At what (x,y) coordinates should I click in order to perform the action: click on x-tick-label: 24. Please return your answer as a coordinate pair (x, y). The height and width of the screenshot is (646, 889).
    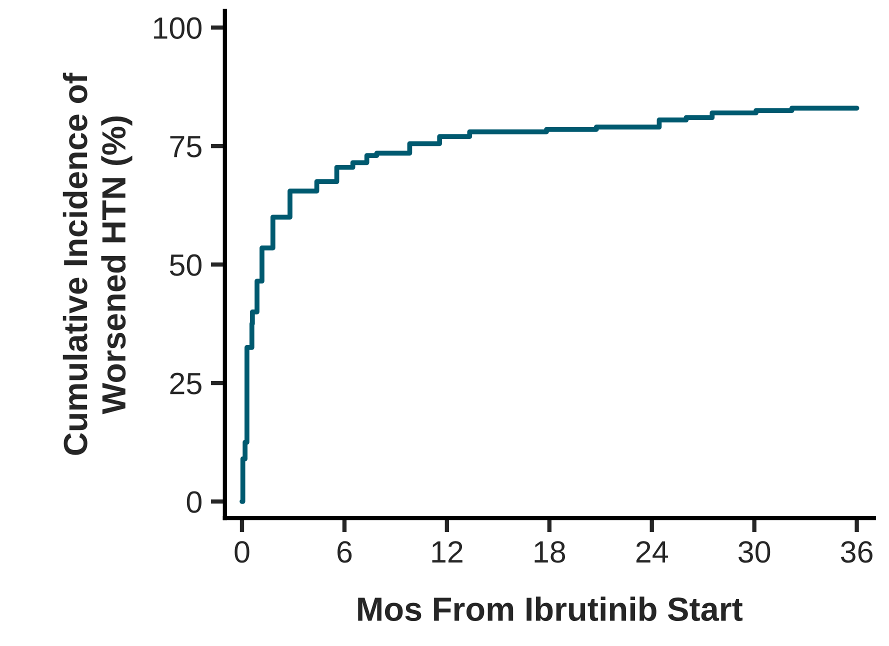
    Looking at the image, I should click on (652, 551).